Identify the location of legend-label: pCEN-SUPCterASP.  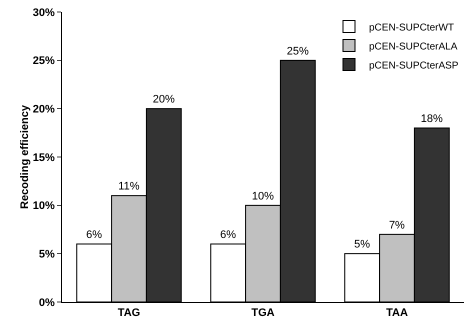
(414, 66).